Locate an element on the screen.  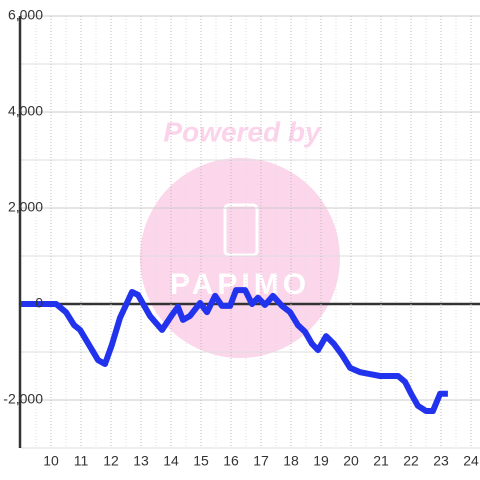
x-tick-label: 12 is located at coordinates (111, 461).